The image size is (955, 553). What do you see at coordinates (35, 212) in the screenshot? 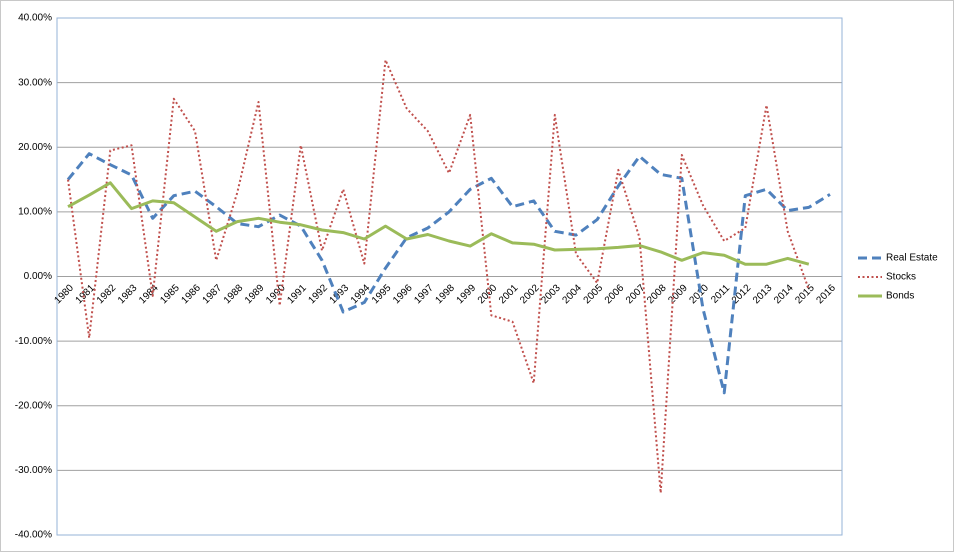
I see `y-tick-label: 10.00%` at bounding box center [35, 212].